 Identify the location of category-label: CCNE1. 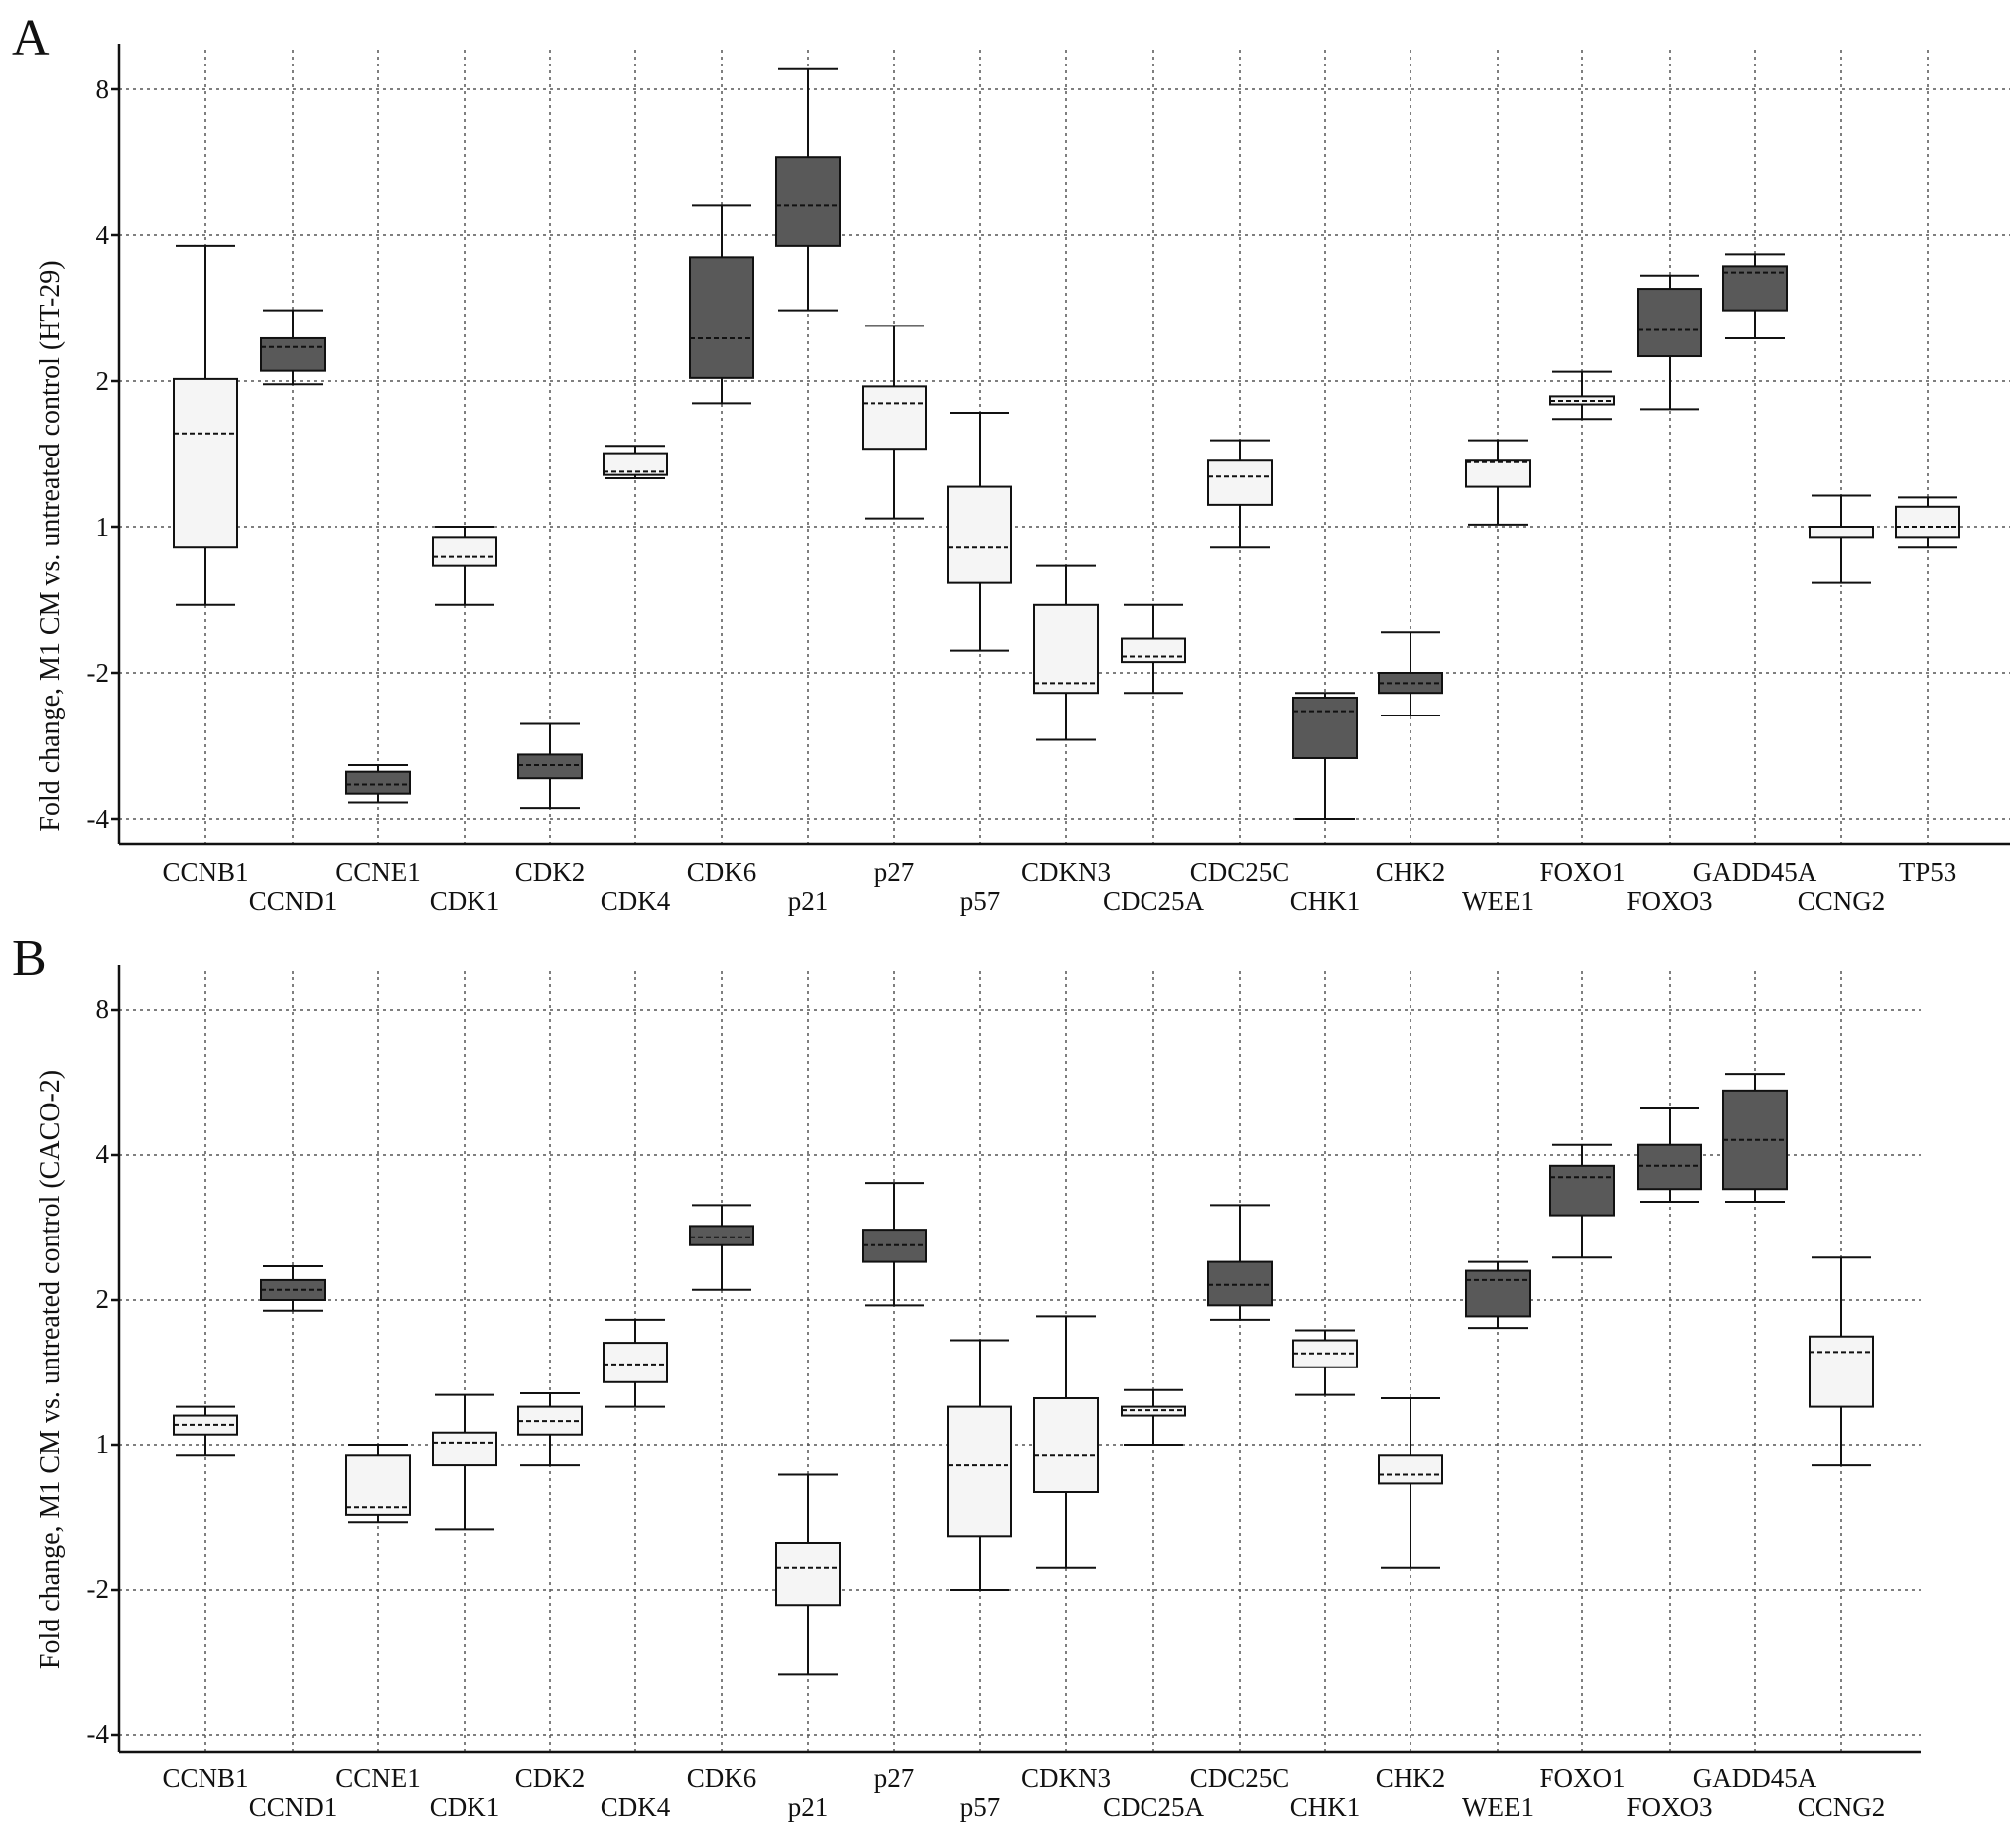
(379, 872).